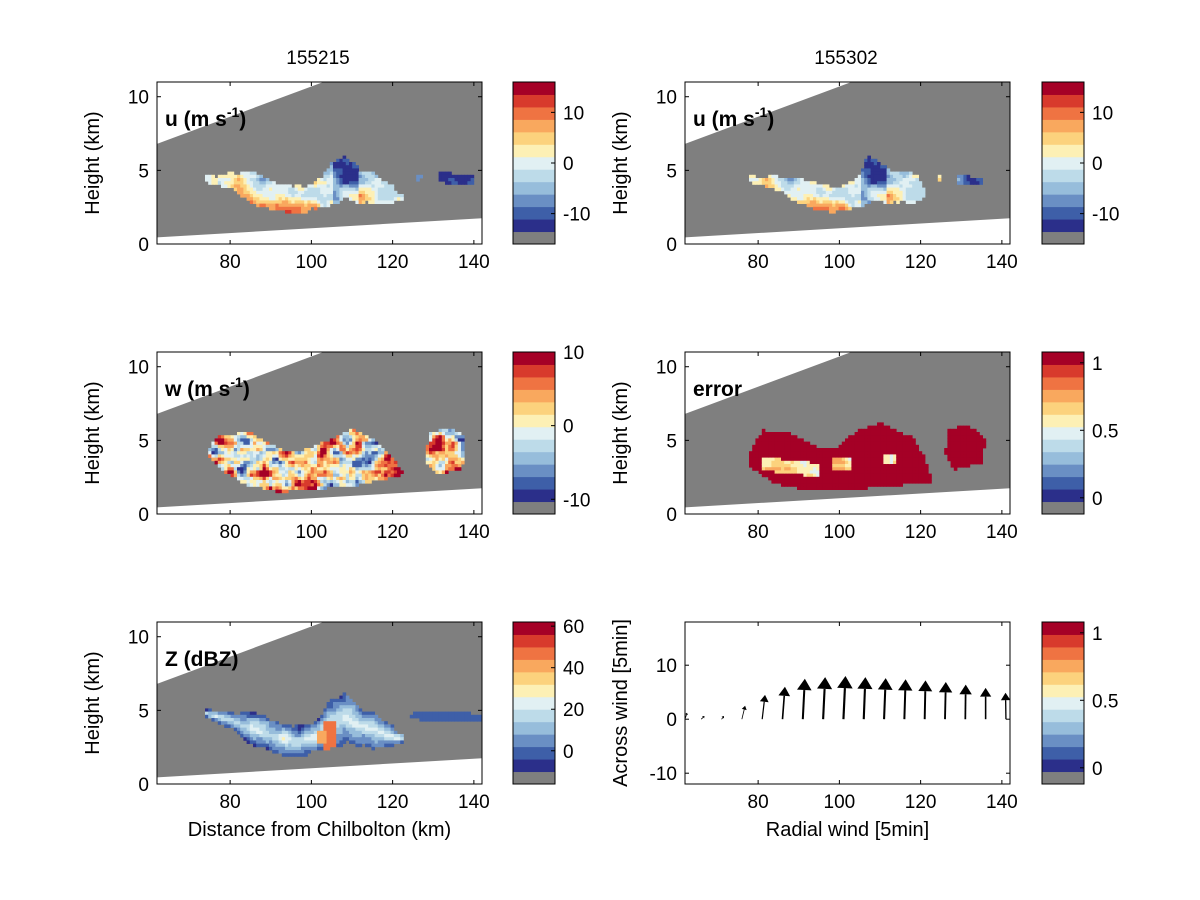  What do you see at coordinates (717, 389) in the screenshot?
I see `panel-label: error` at bounding box center [717, 389].